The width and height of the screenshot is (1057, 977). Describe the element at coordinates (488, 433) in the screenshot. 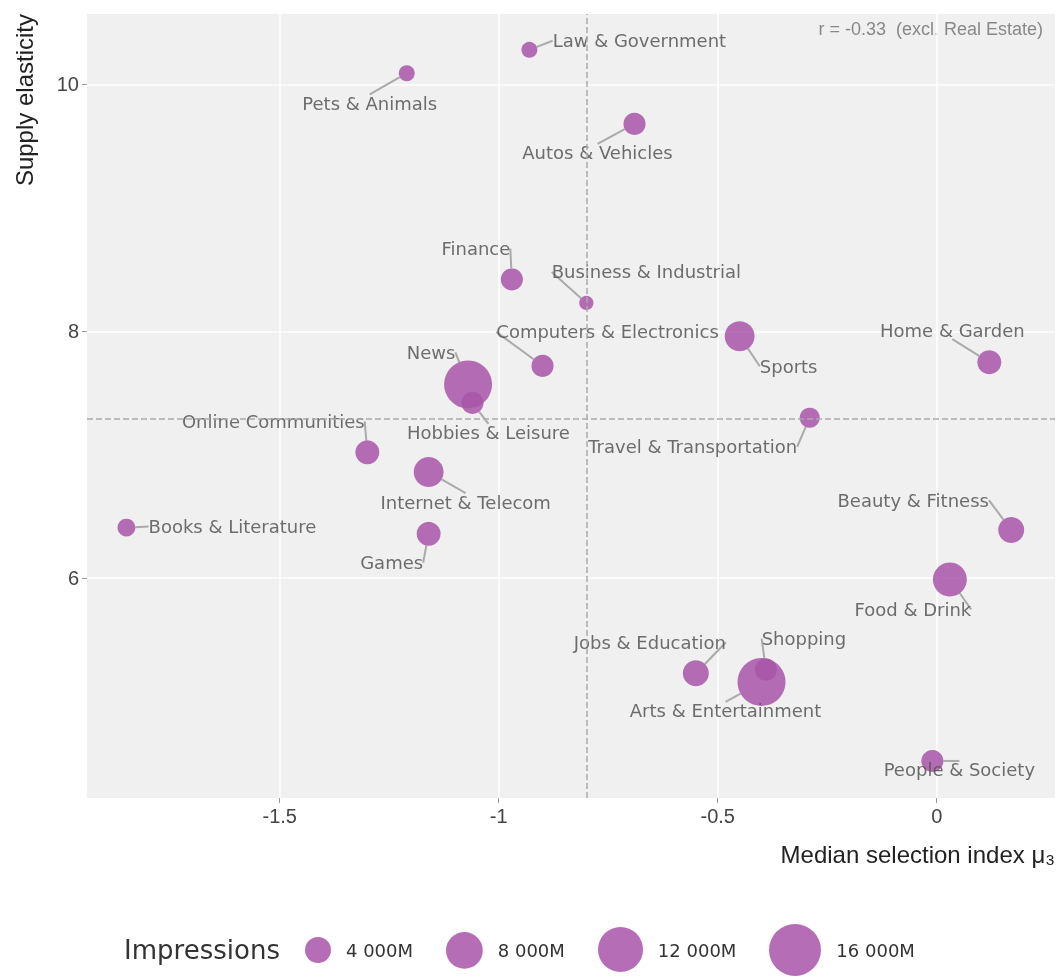

I see `series-label: Hobbies & Leisure` at that location.